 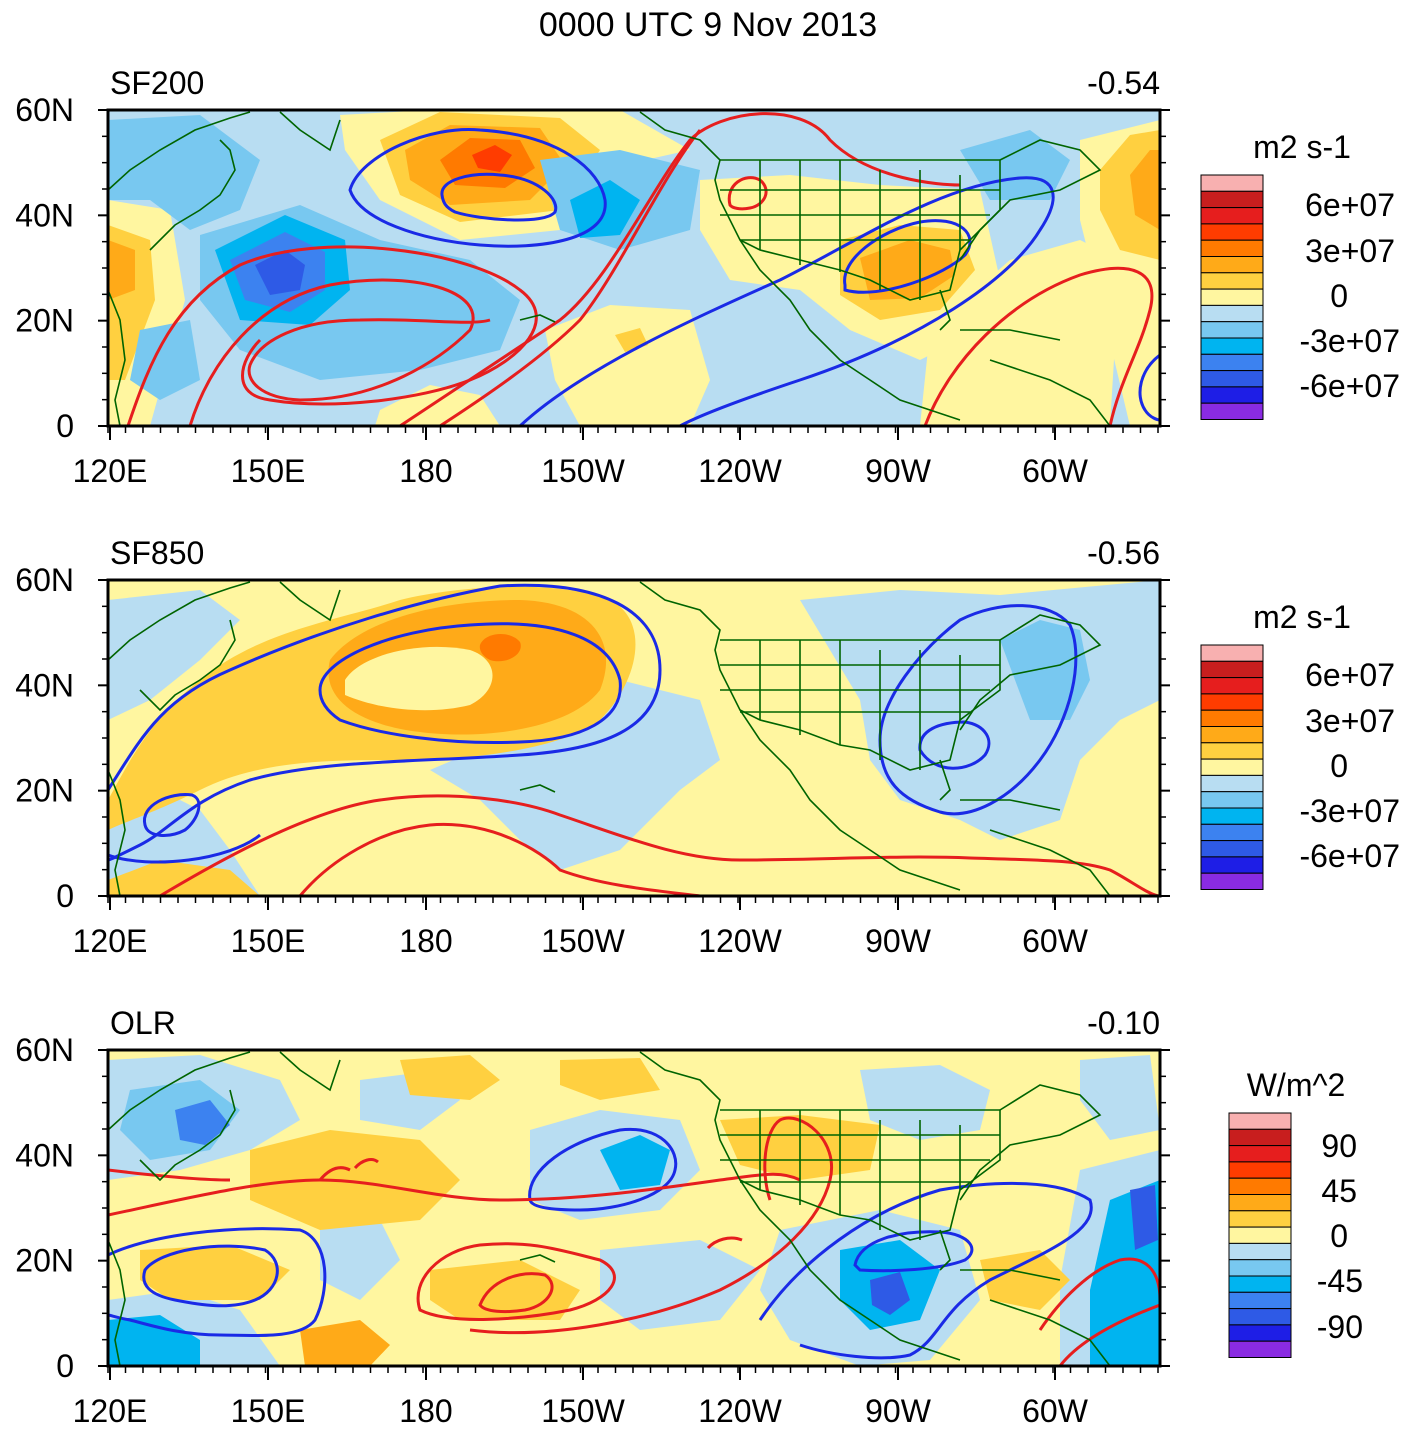 What do you see at coordinates (1300, 275) in the screenshot?
I see `colorbar: m2 s-1 6e+07 3e+07 0 -3e+07 -6e+07` at bounding box center [1300, 275].